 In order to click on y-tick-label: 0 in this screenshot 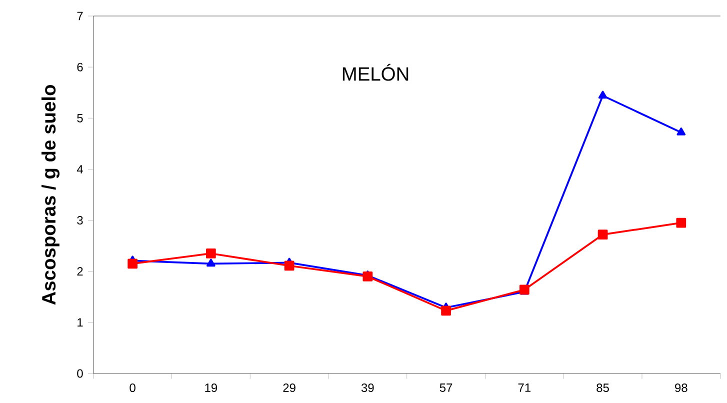, I will do `click(80, 373)`.